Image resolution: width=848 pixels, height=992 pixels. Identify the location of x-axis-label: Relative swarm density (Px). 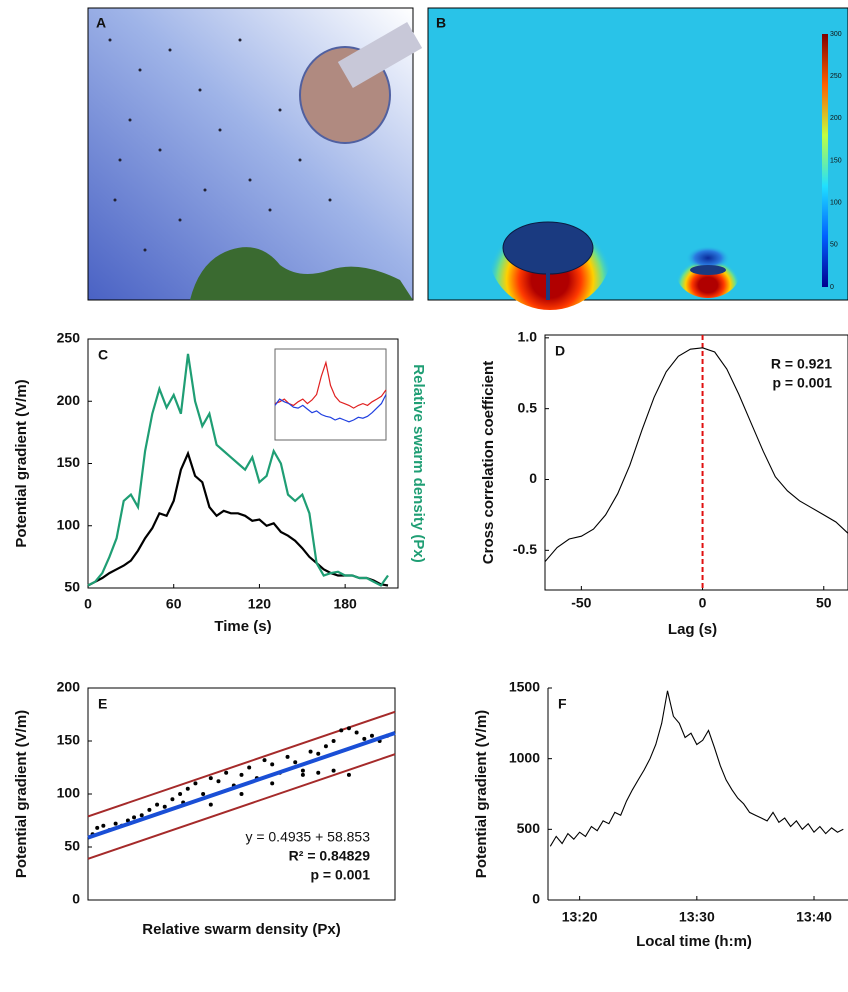
(241, 929).